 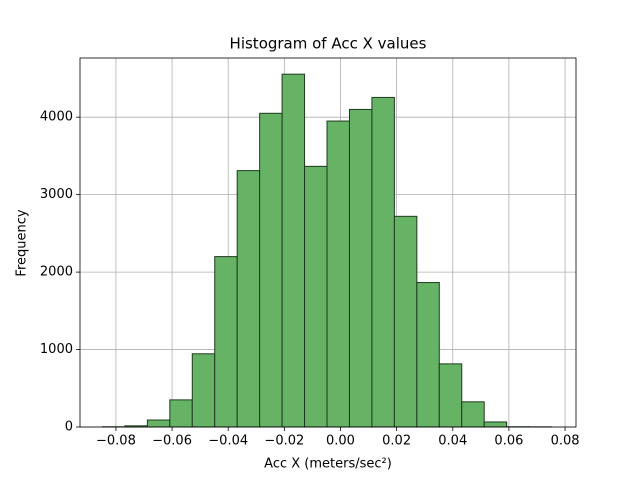 I want to click on x-axis-label: Acc X (meters/sec²), so click(x=328, y=464).